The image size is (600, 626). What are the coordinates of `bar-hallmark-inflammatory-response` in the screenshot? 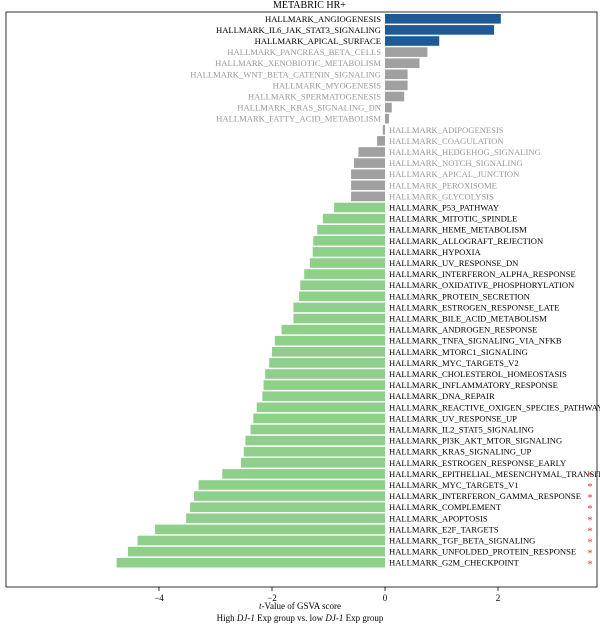 It's located at (324, 385).